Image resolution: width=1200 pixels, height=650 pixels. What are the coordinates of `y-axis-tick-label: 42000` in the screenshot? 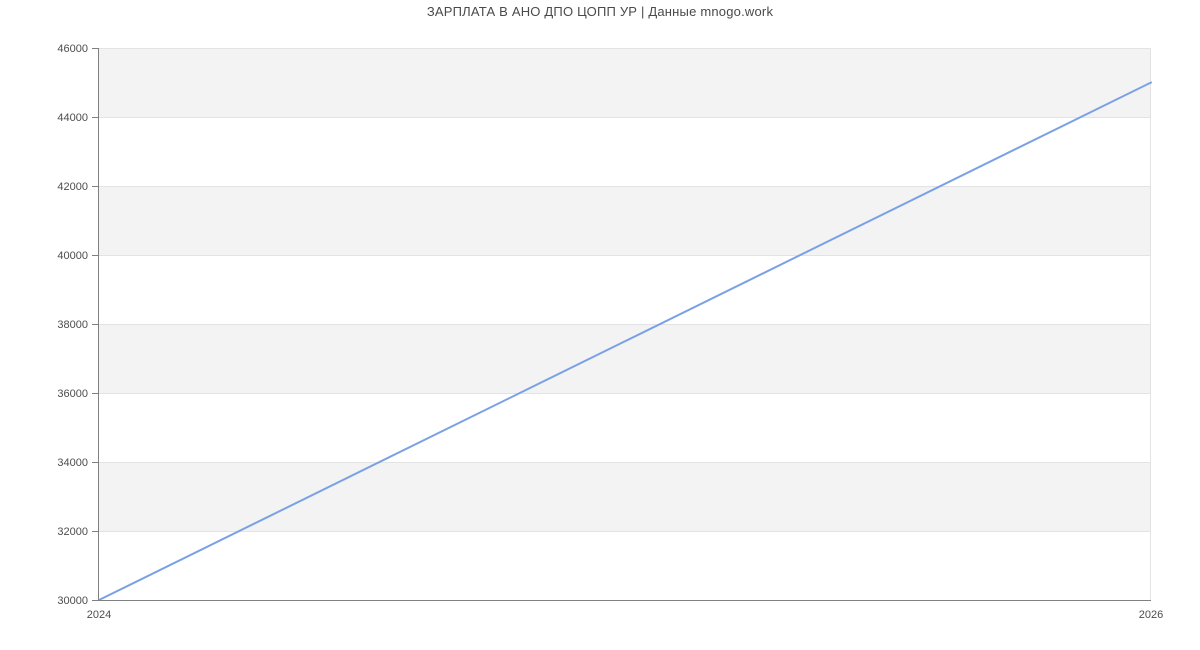 It's located at (72, 187).